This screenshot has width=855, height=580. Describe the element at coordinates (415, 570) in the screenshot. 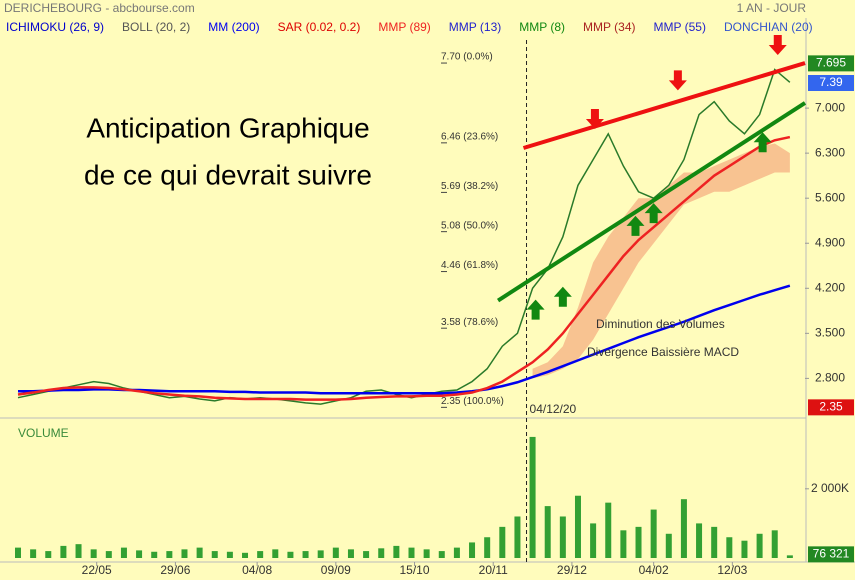

I see `x-tick-label: 15/10` at that location.